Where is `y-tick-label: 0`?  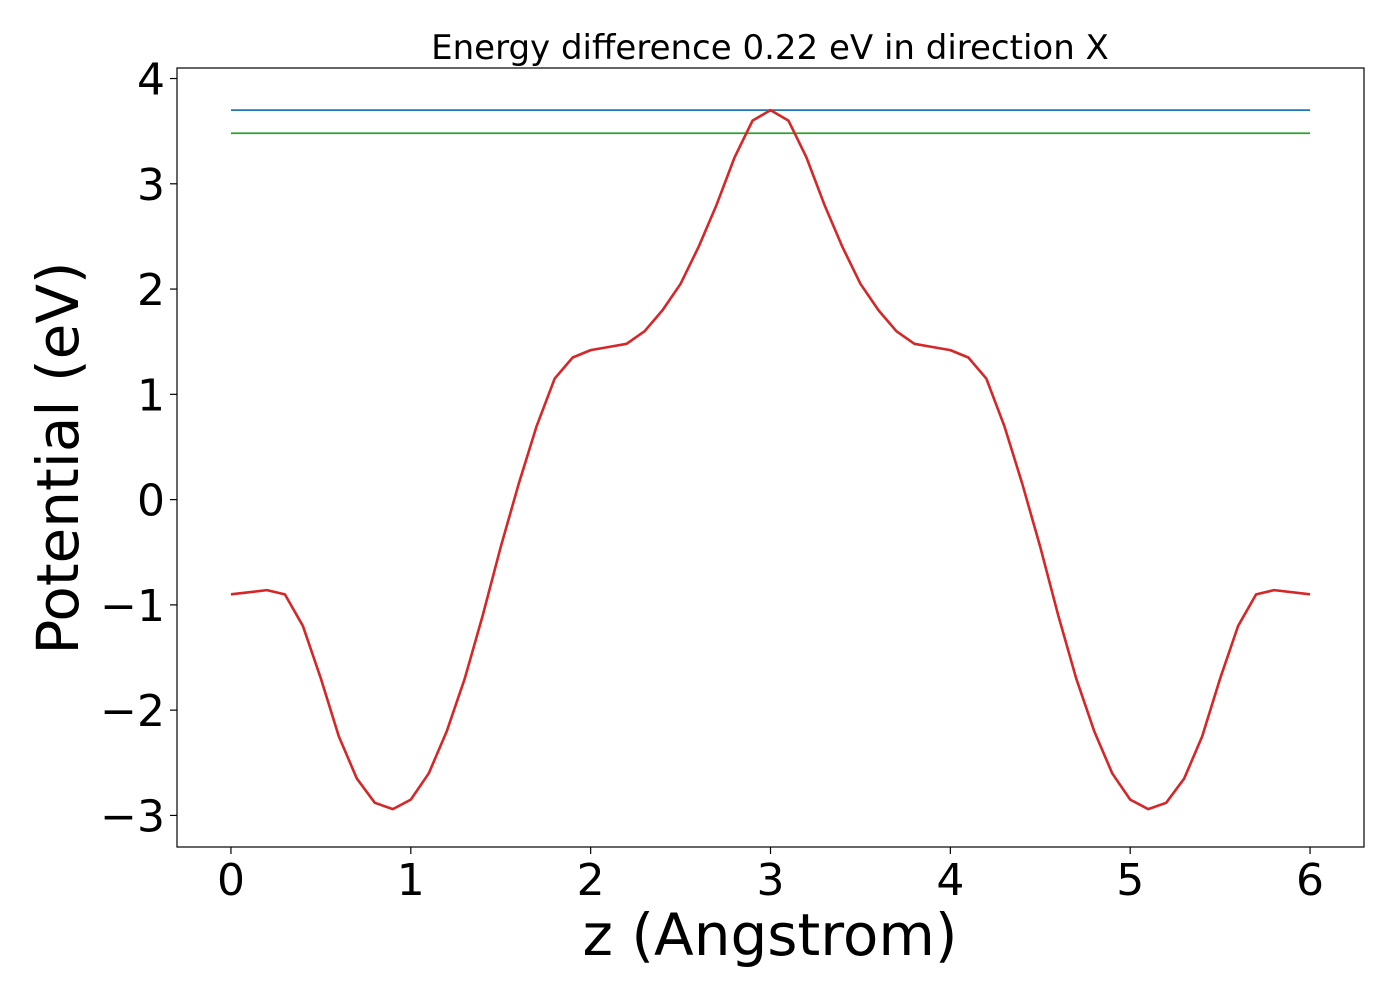
y-tick-label: 0 is located at coordinates (151, 501).